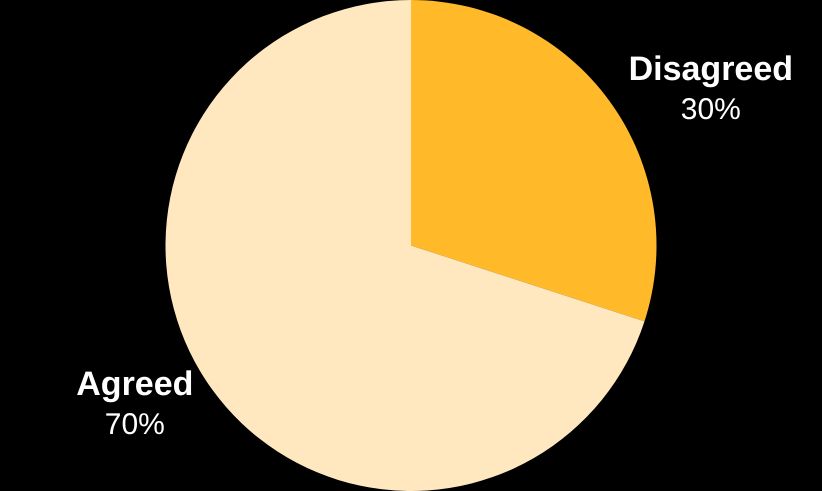 Image resolution: width=822 pixels, height=491 pixels. What do you see at coordinates (710, 109) in the screenshot?
I see `data-label: 30%` at bounding box center [710, 109].